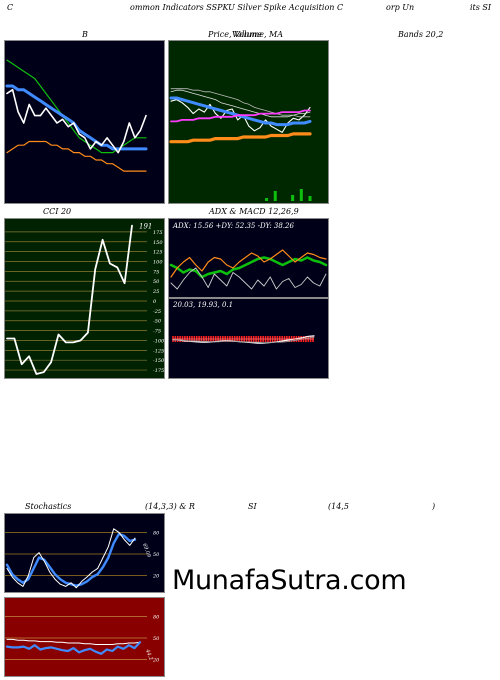 The height and width of the screenshot is (680, 500). Describe the element at coordinates (69, 299) in the screenshot. I see `cci-line` at that location.